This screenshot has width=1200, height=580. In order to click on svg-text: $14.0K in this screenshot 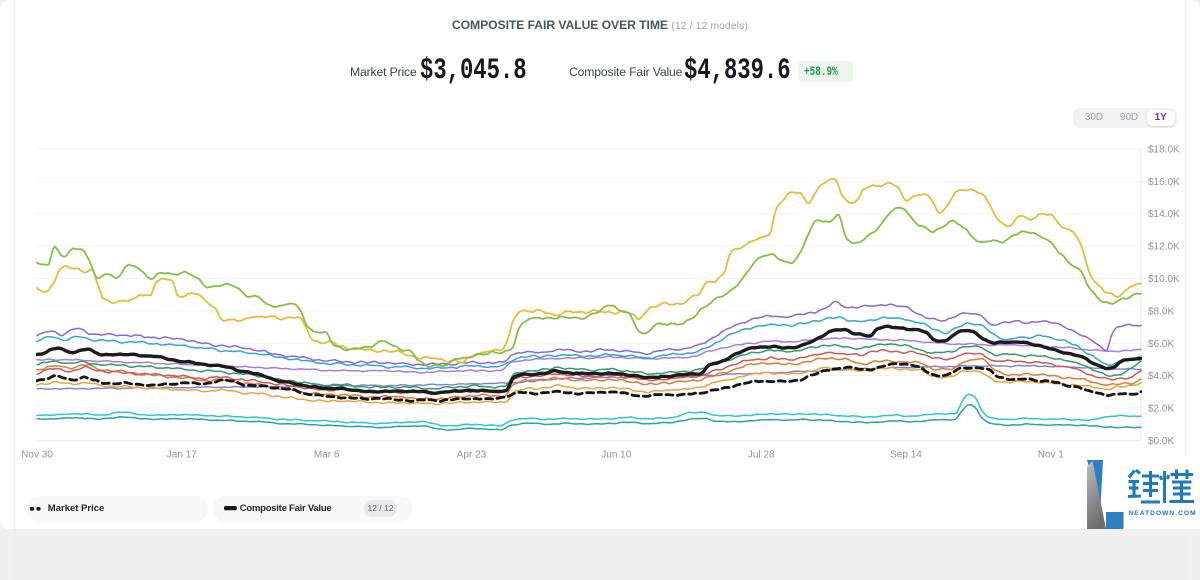, I will do `click(1164, 214)`.